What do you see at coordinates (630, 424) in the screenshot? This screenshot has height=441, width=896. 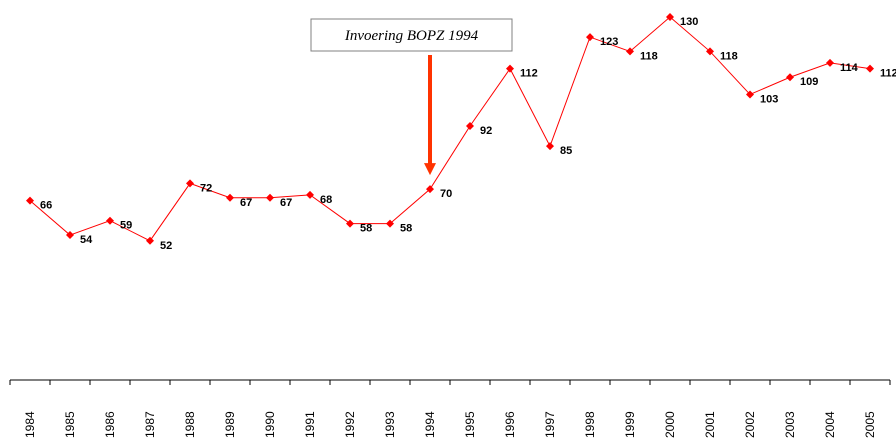 I see `x-tick-label: 1999` at bounding box center [630, 424].